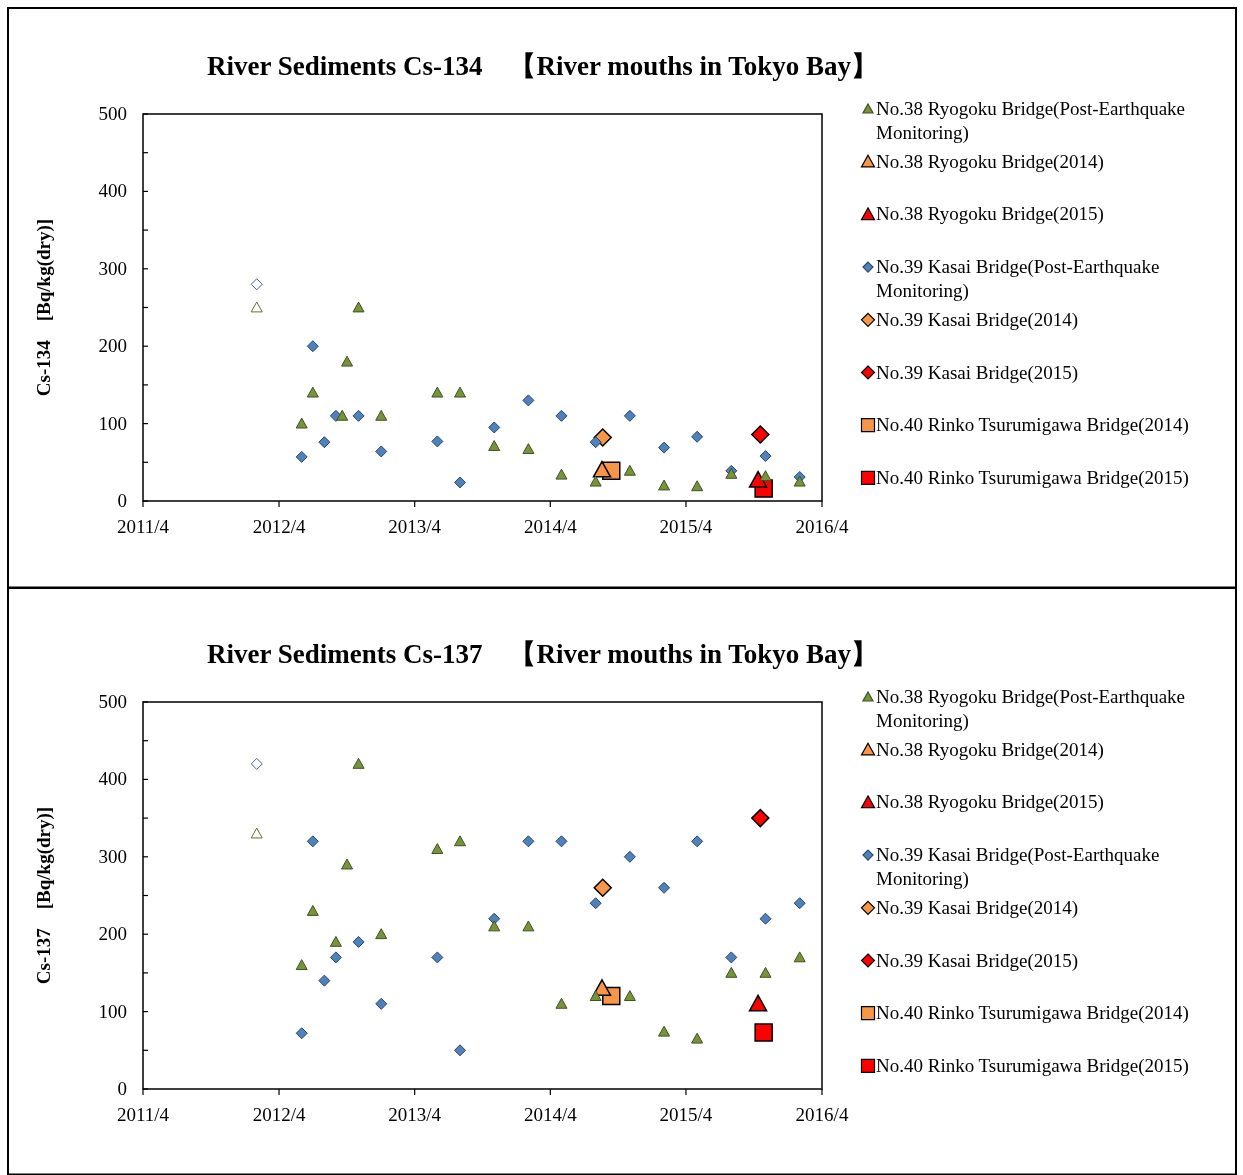  What do you see at coordinates (542, 653) in the screenshot?
I see `chart-title: River Sediments Cs-137 【River mouths in Tokyo Bay】` at bounding box center [542, 653].